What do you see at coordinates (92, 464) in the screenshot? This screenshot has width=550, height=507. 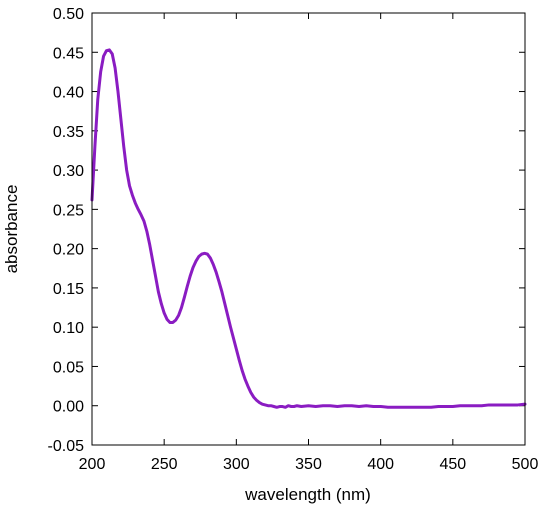 I see `x-tick-label: 200` at bounding box center [92, 464].